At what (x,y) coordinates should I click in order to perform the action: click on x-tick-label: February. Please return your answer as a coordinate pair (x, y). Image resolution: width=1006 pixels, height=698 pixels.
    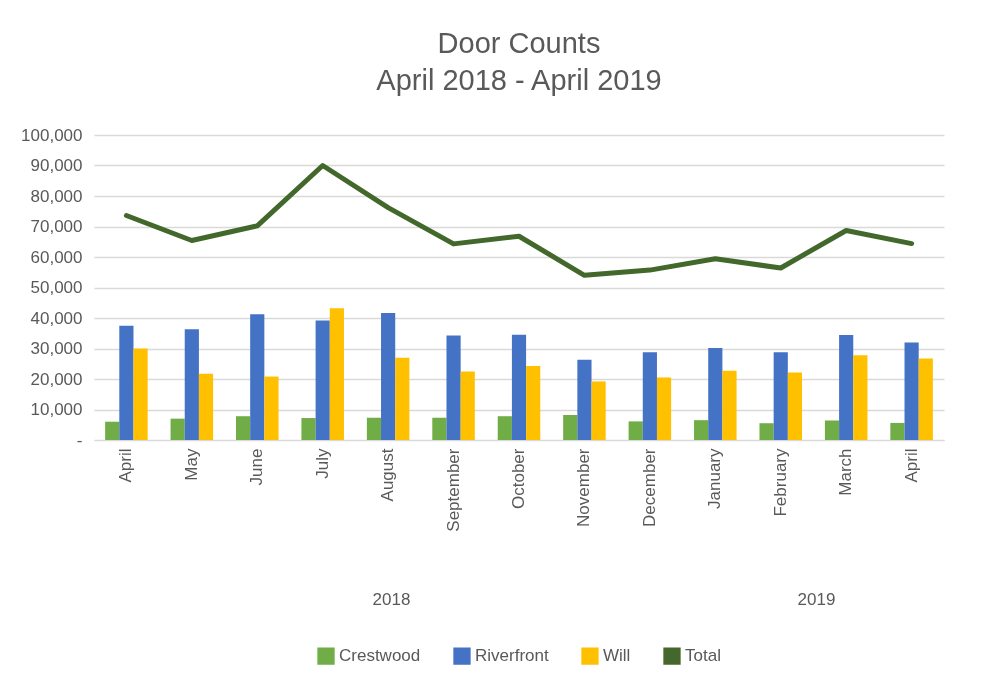
    Looking at the image, I should click on (780, 482).